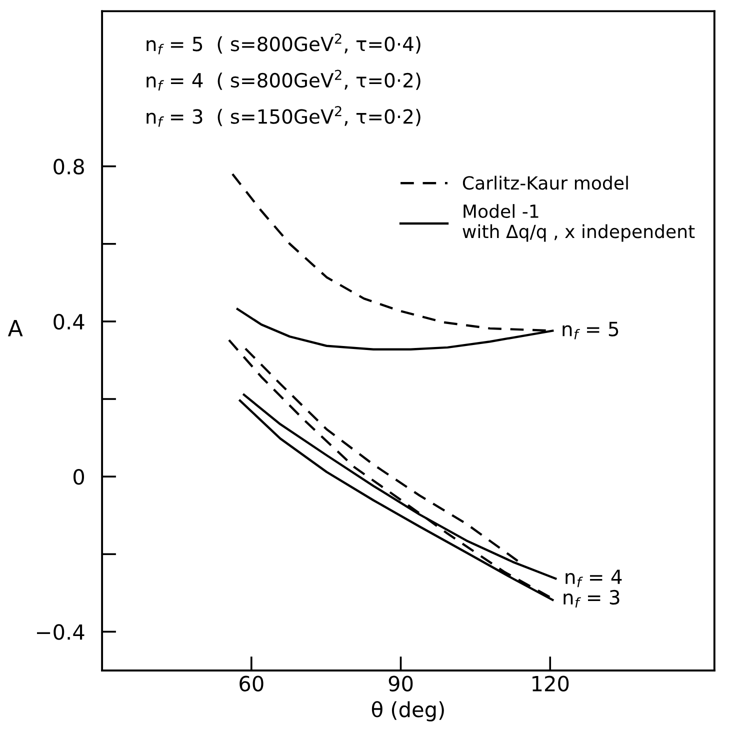 This screenshot has width=729, height=745. I want to click on annotation: n$_{f}$ = 5 ( s=800GeV$^{2}$, τ=0·4), so click(283, 44).